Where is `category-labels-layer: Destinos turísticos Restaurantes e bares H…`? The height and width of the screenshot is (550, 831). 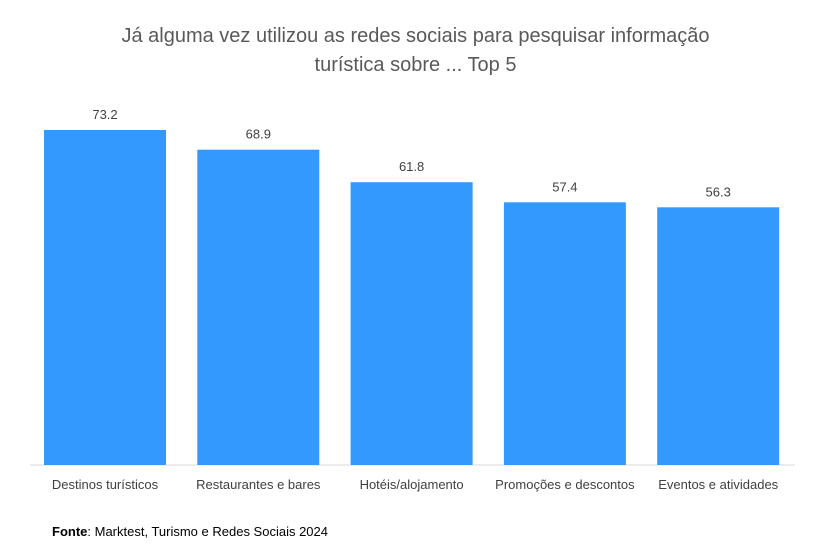 category-labels-layer: Destinos turísticos Restaurantes e bares H… is located at coordinates (415, 484).